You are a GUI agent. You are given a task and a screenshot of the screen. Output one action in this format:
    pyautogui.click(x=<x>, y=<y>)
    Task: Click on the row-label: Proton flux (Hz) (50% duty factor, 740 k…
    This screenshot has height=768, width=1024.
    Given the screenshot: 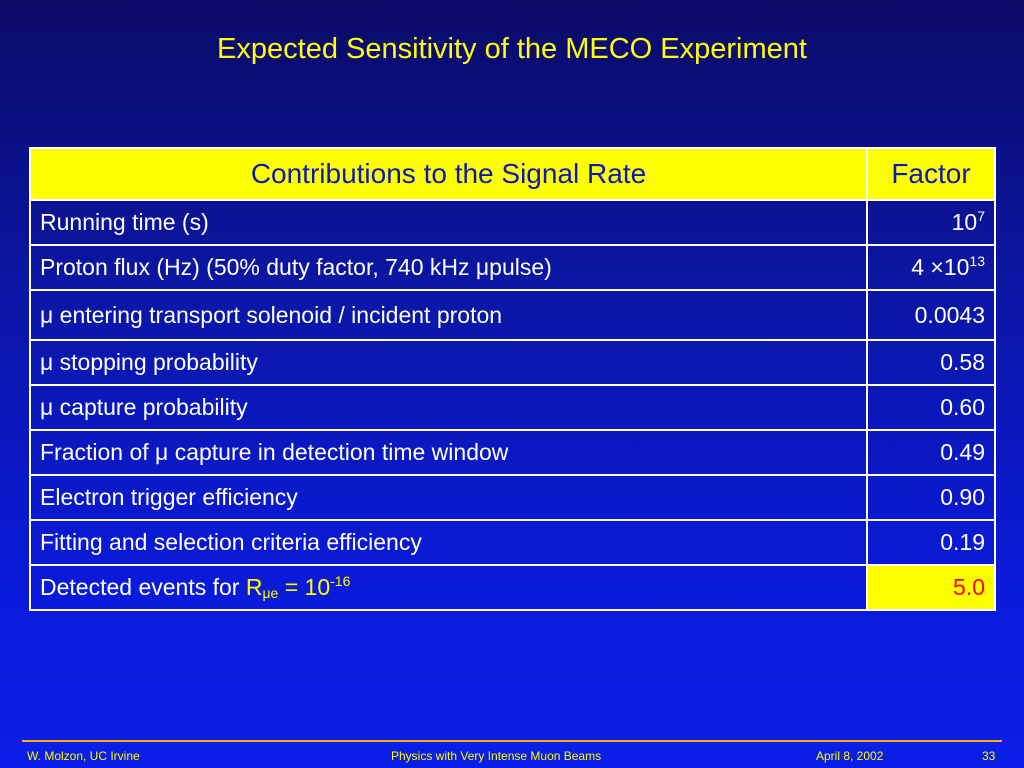 What is the action you would take?
    pyautogui.click(x=448, y=267)
    